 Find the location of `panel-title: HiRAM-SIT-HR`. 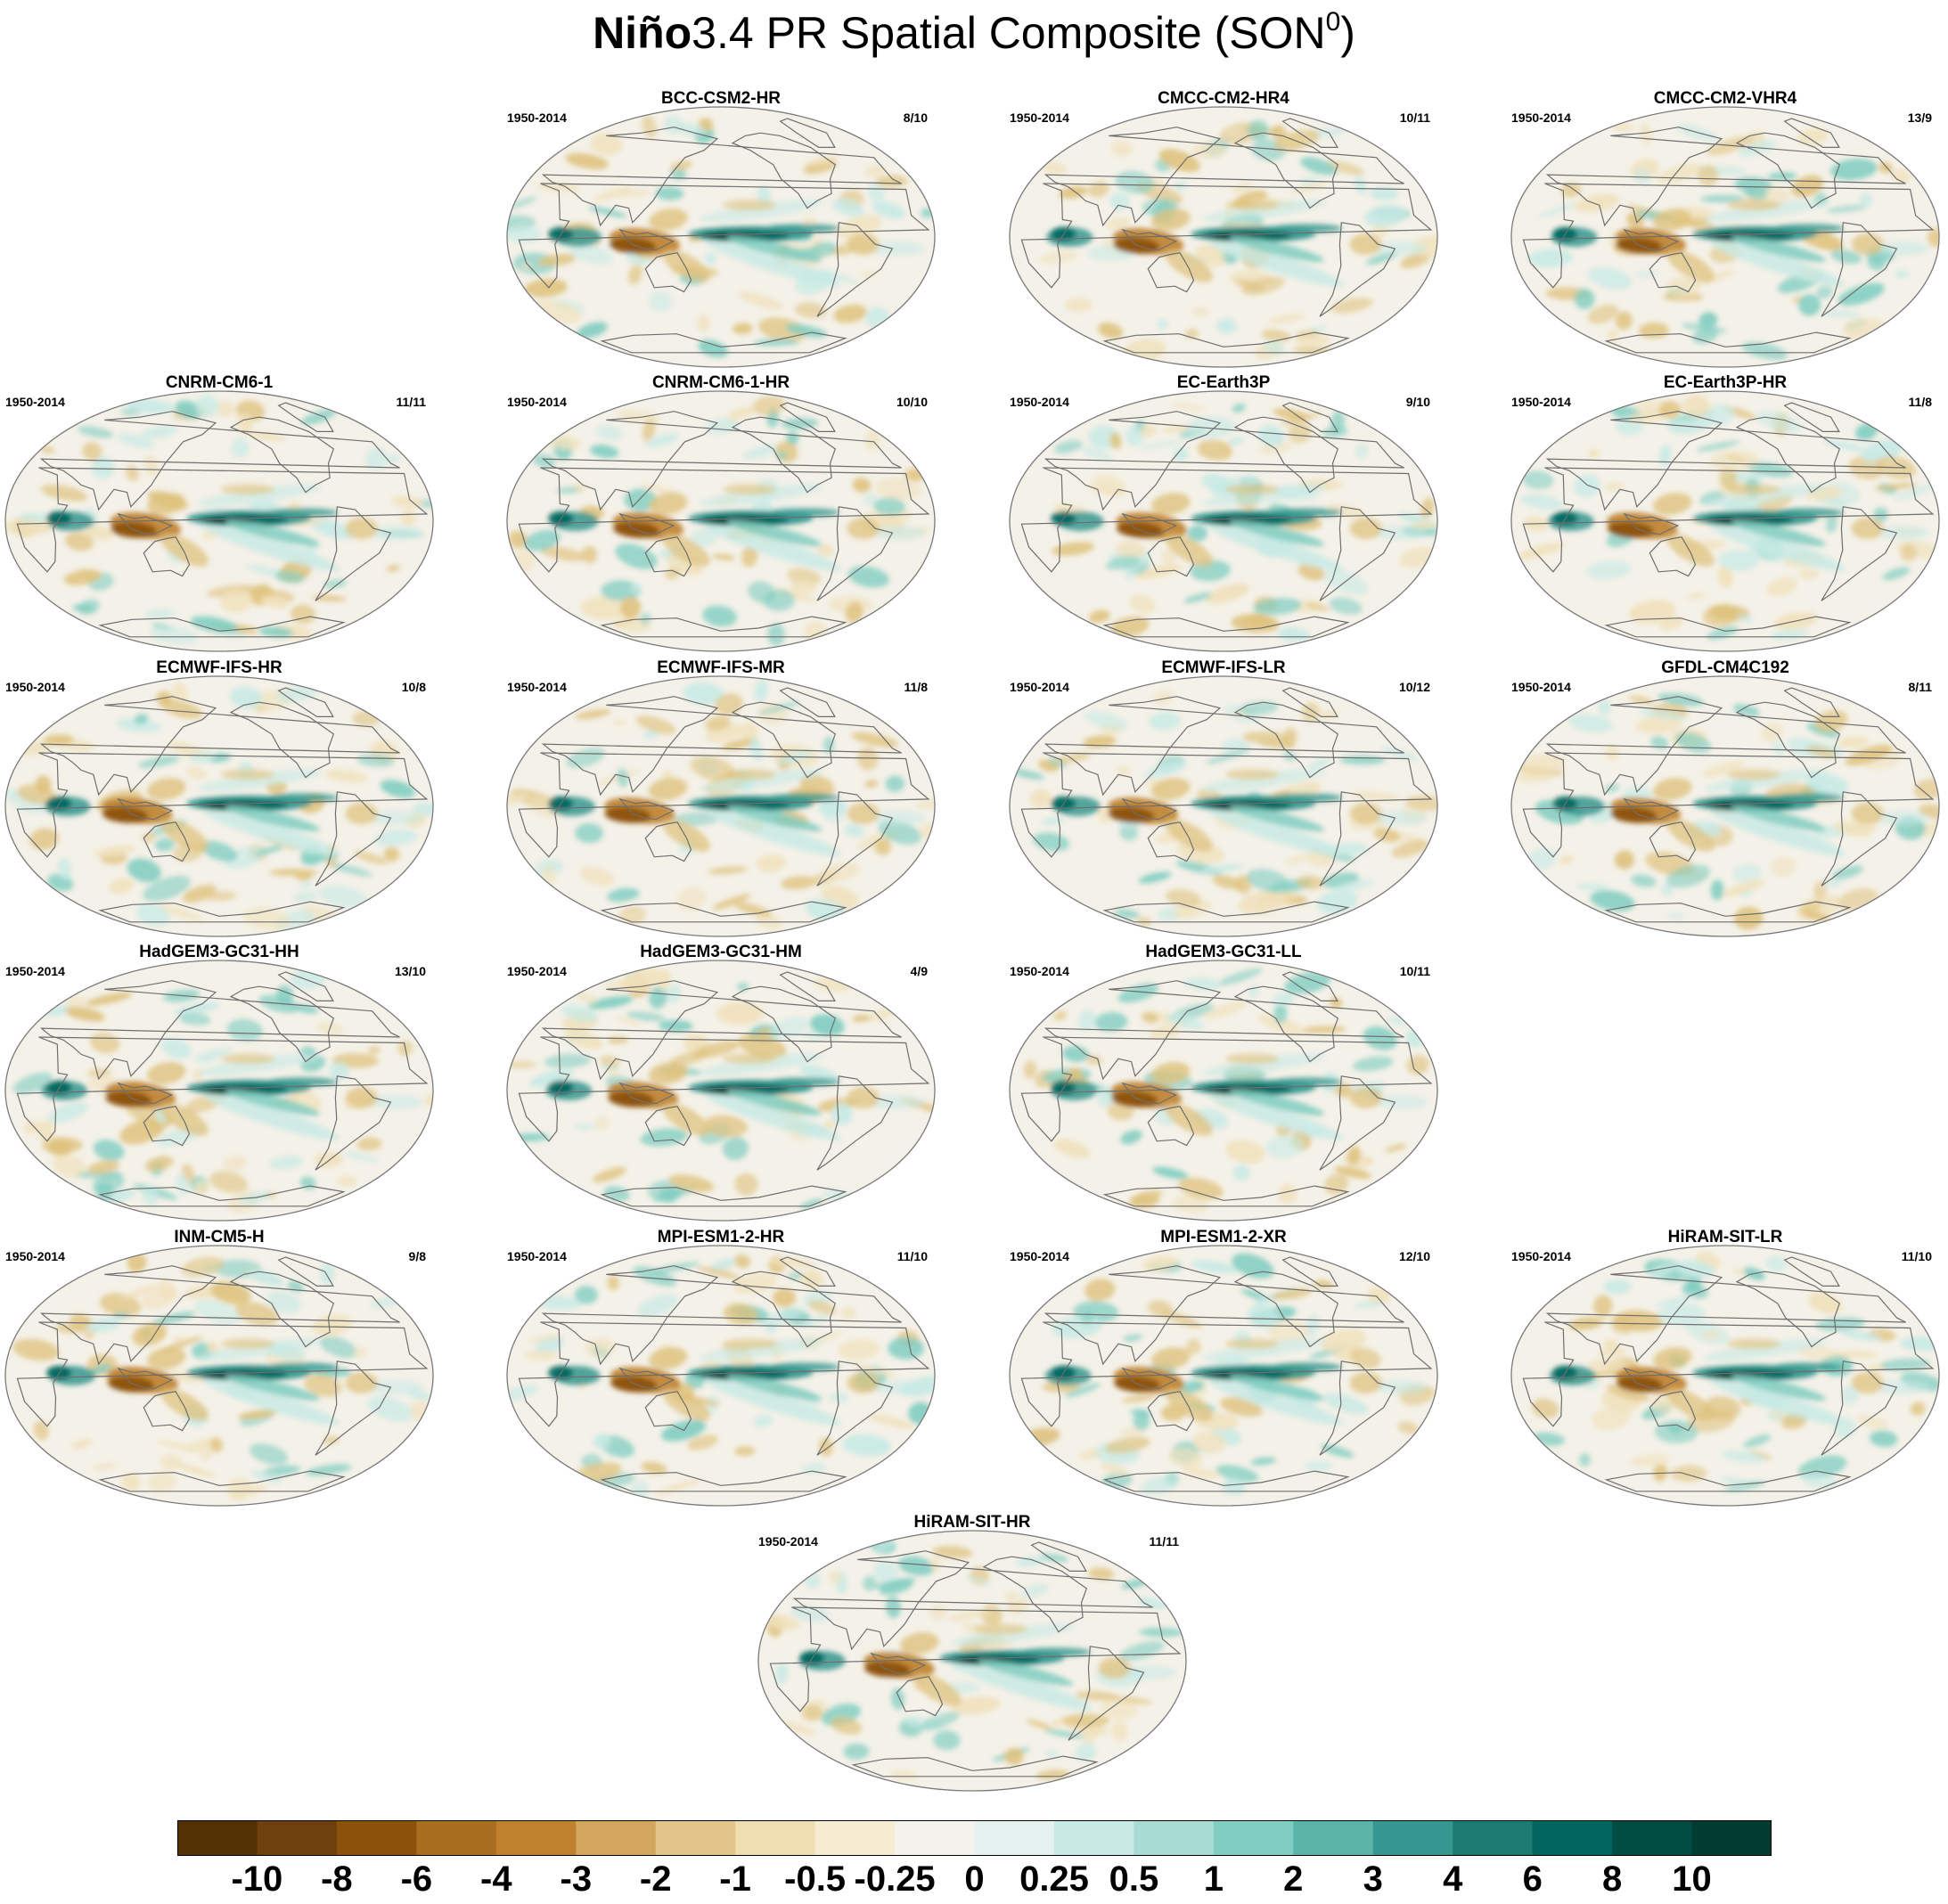

panel-title: HiRAM-SIT-HR is located at coordinates (972, 1522).